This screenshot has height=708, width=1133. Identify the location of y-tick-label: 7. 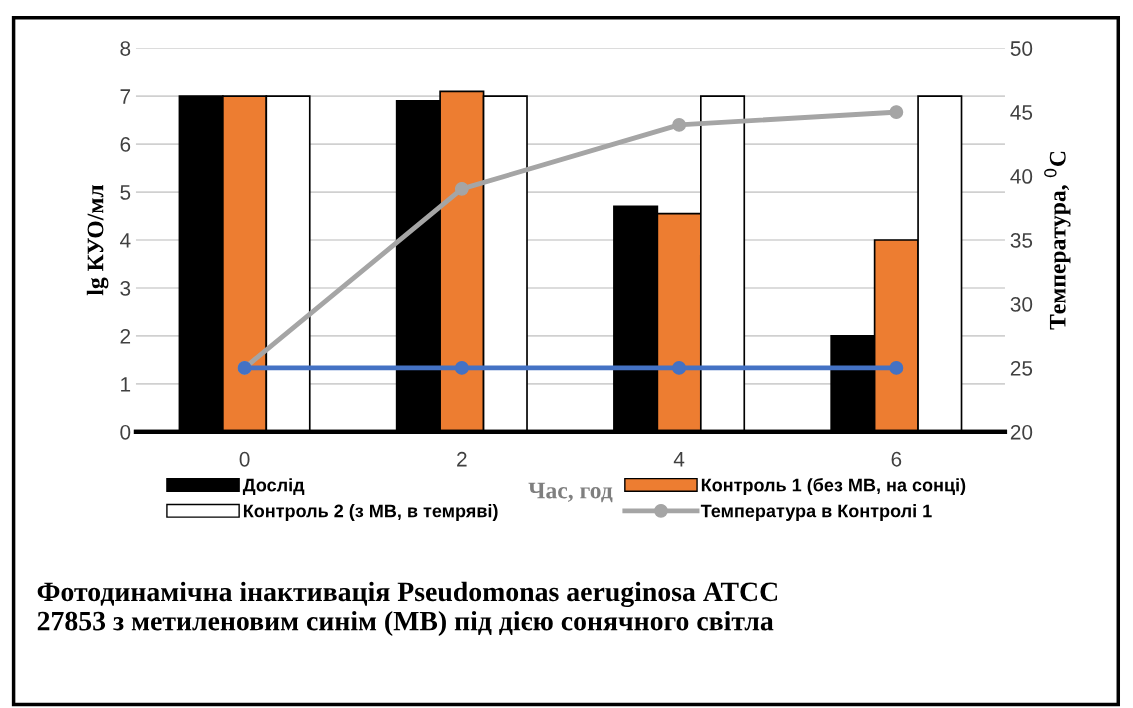
(125, 96).